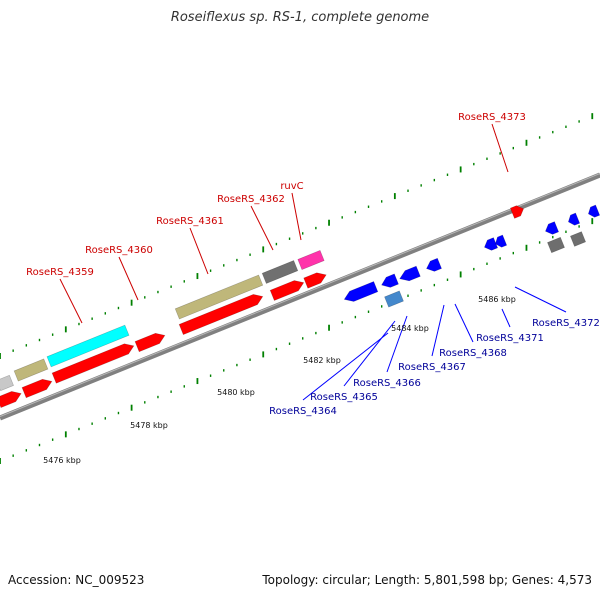  I want to click on accession-text: Accession: NC_009523, so click(76, 580).